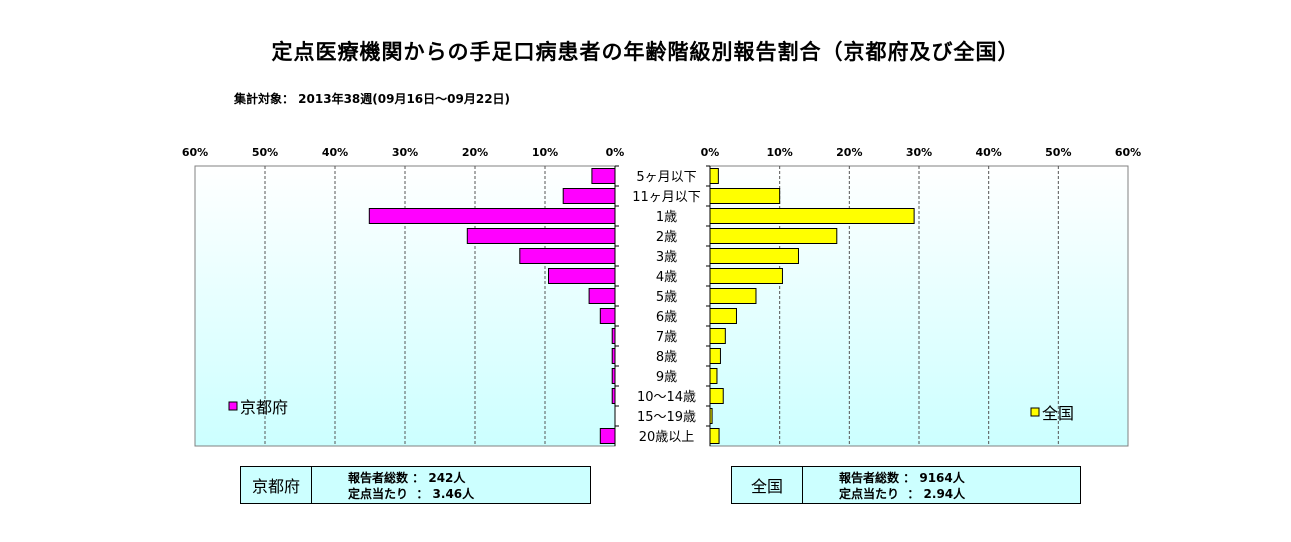  What do you see at coordinates (1058, 152) in the screenshot?
I see `national-tick-label: 50%` at bounding box center [1058, 152].